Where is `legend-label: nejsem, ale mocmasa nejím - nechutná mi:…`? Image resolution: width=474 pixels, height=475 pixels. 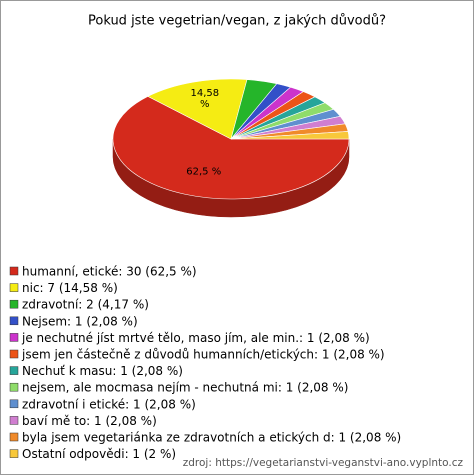
legend-label: nejsem, ale mocmasa nejím - nechutná mi:… is located at coordinates (185, 388).